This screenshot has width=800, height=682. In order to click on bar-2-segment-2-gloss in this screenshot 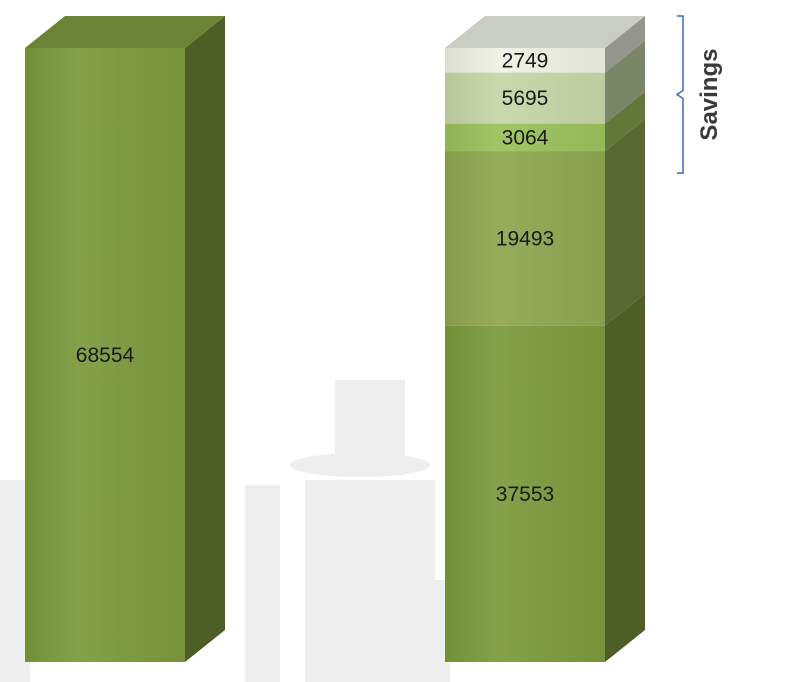, I will do `click(525, 238)`.